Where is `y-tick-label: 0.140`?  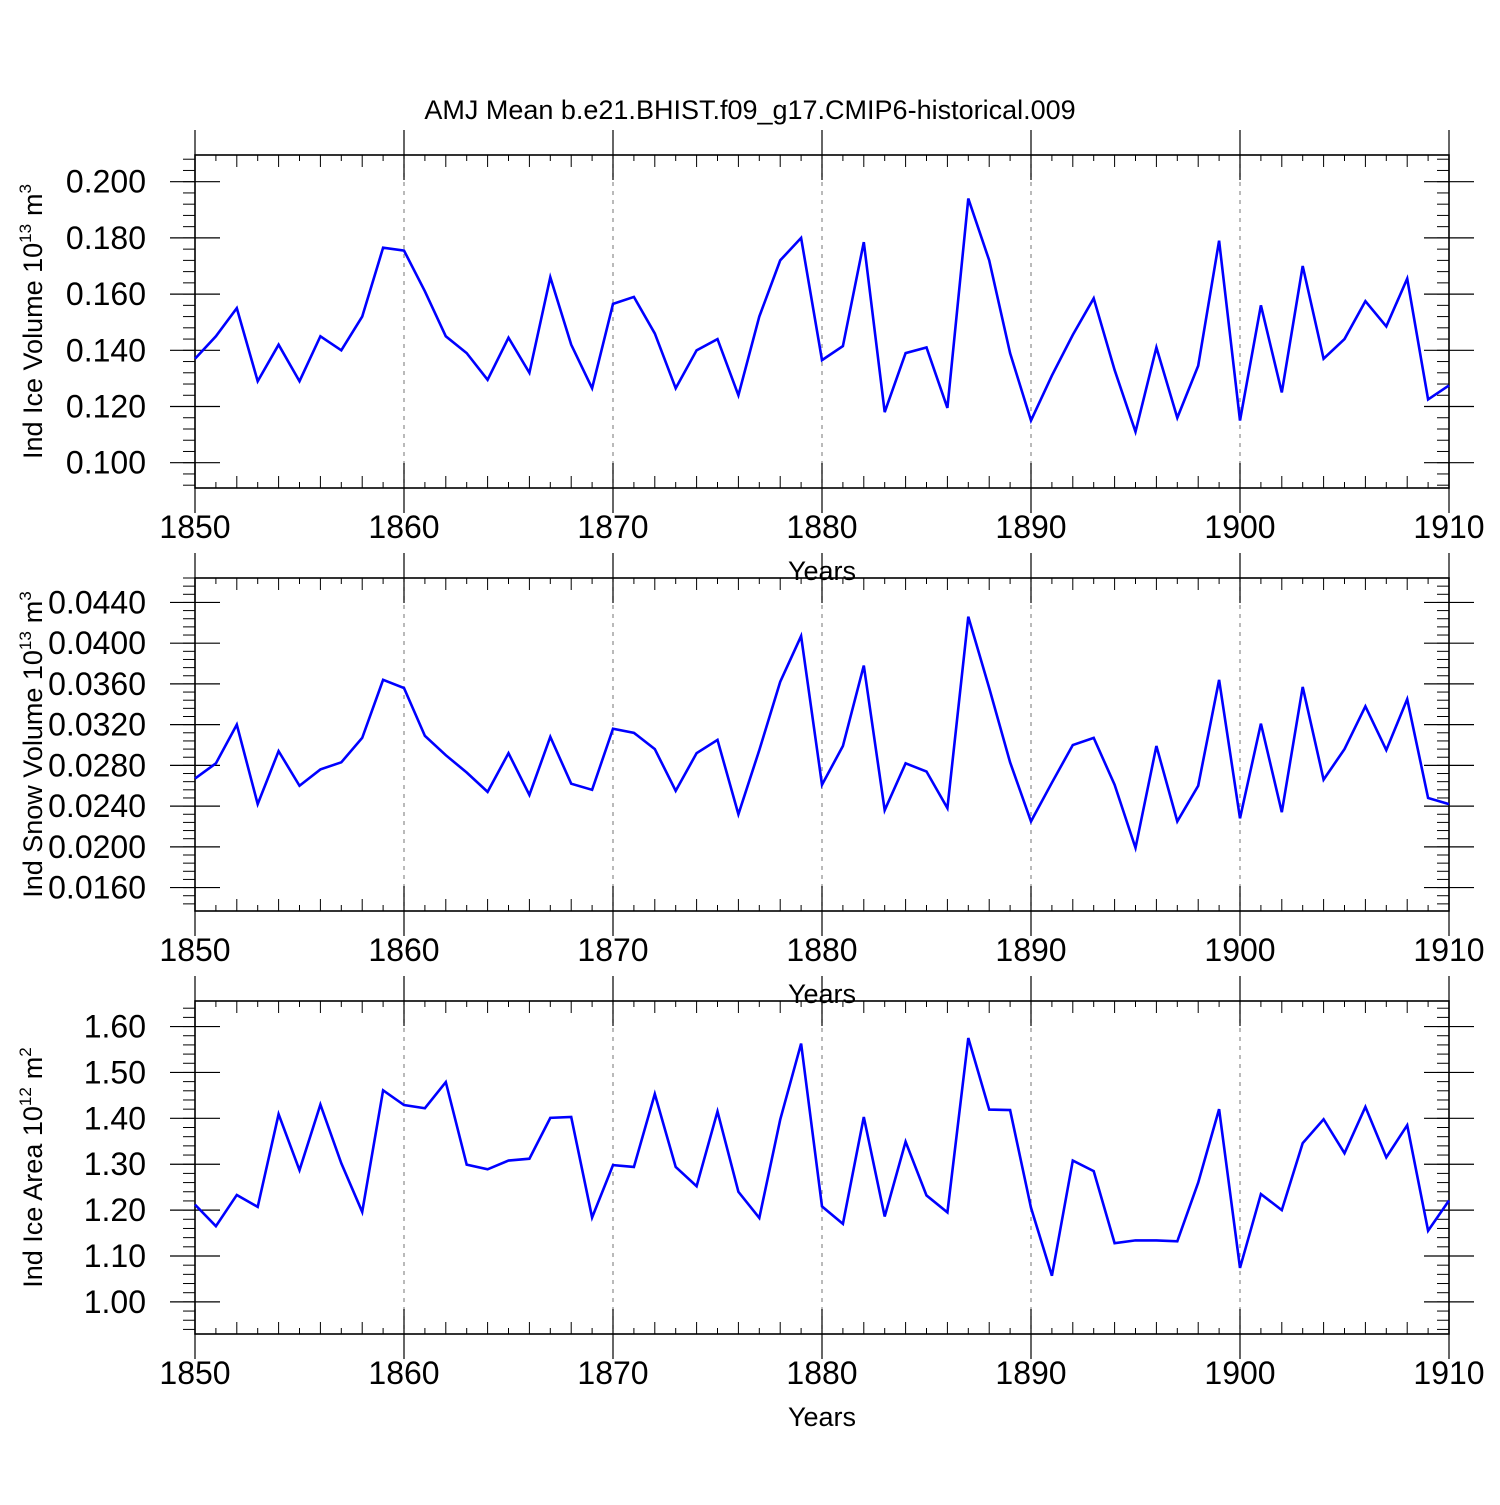
y-tick-label: 0.140 is located at coordinates (106, 350).